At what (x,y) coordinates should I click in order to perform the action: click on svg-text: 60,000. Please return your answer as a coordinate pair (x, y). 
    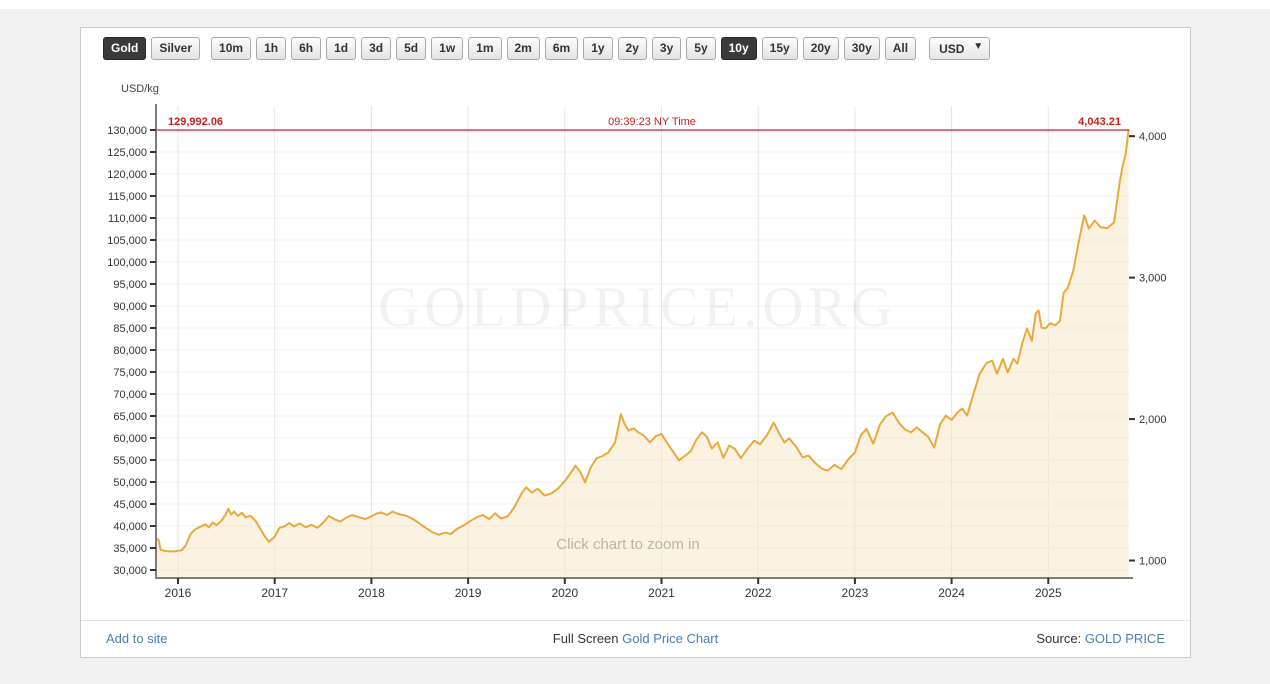
    Looking at the image, I should click on (130, 439).